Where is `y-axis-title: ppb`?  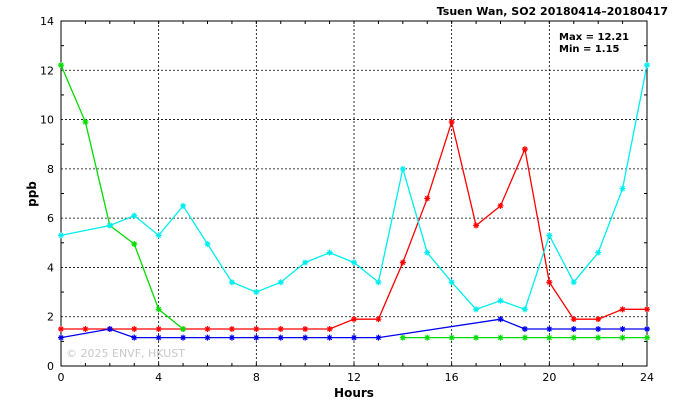 y-axis-title: ppb is located at coordinates (32, 194).